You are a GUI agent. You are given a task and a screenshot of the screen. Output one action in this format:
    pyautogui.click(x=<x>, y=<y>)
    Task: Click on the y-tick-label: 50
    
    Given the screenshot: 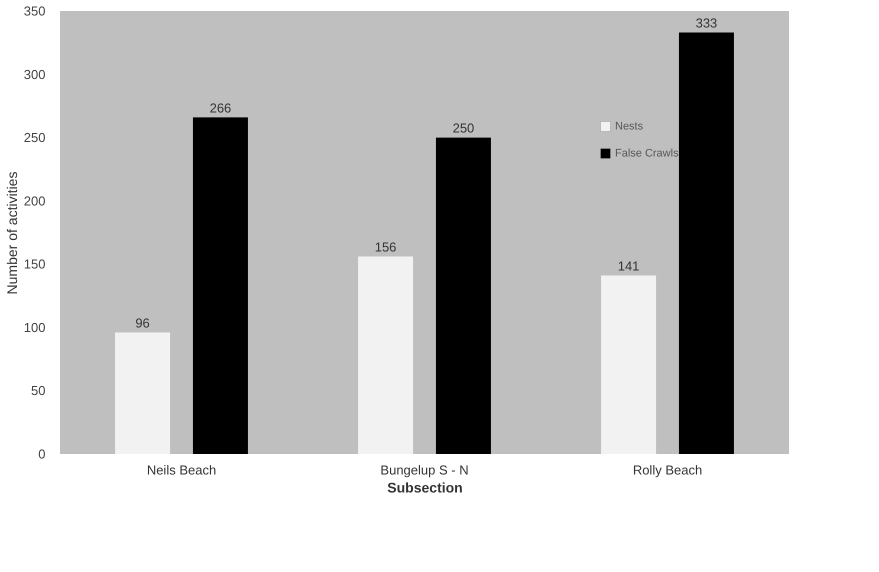 What is the action you would take?
    pyautogui.click(x=38, y=390)
    